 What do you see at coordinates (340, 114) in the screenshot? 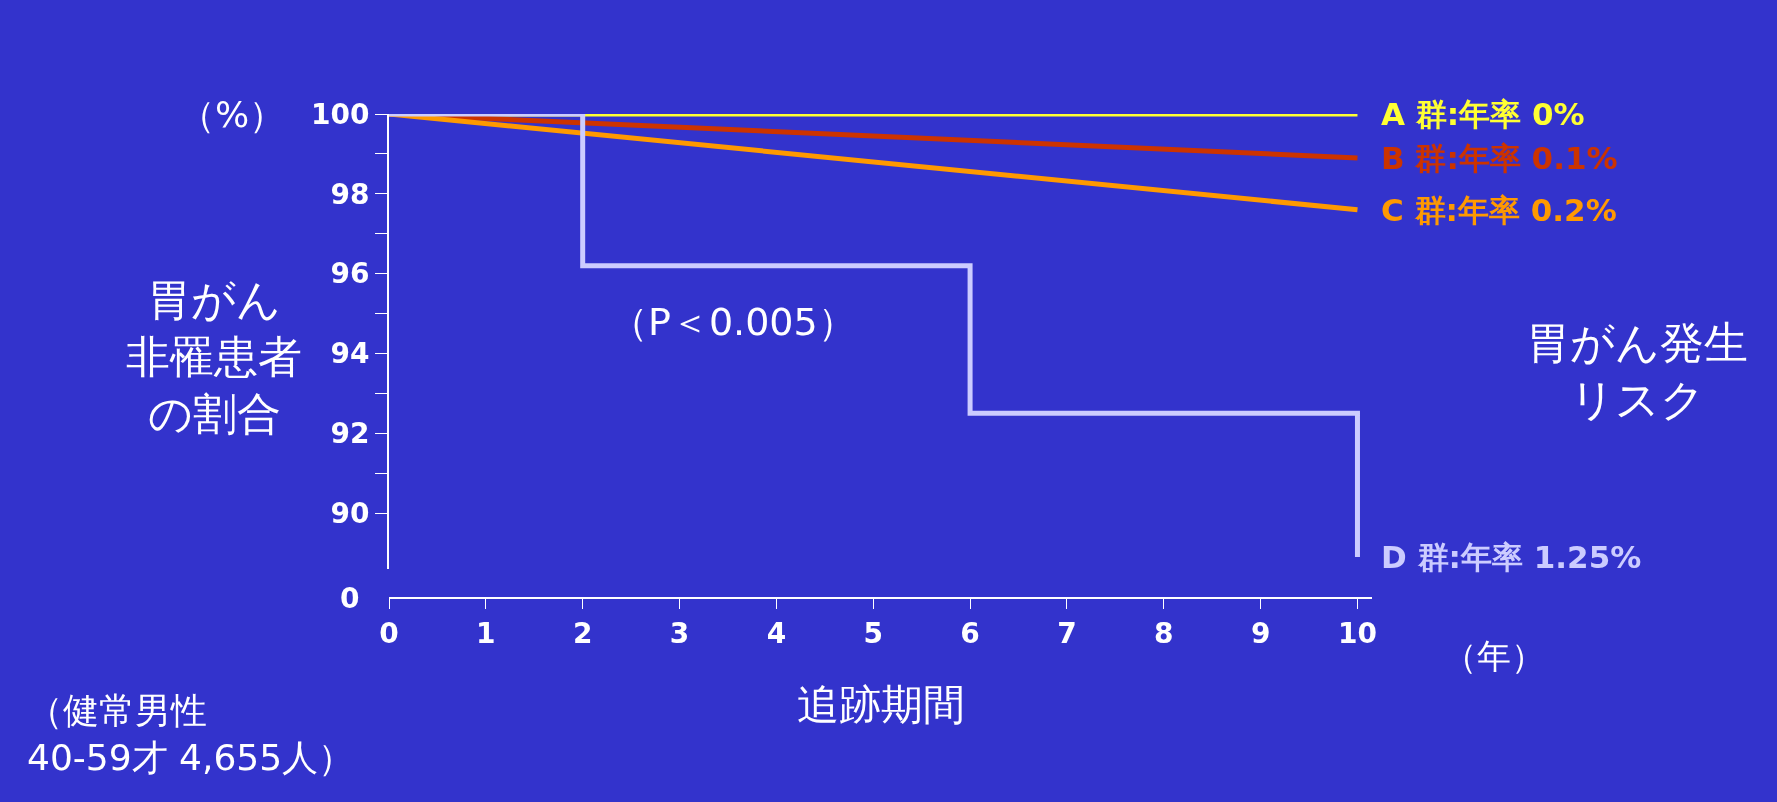
I see `y-tick-label: 100` at bounding box center [340, 114].